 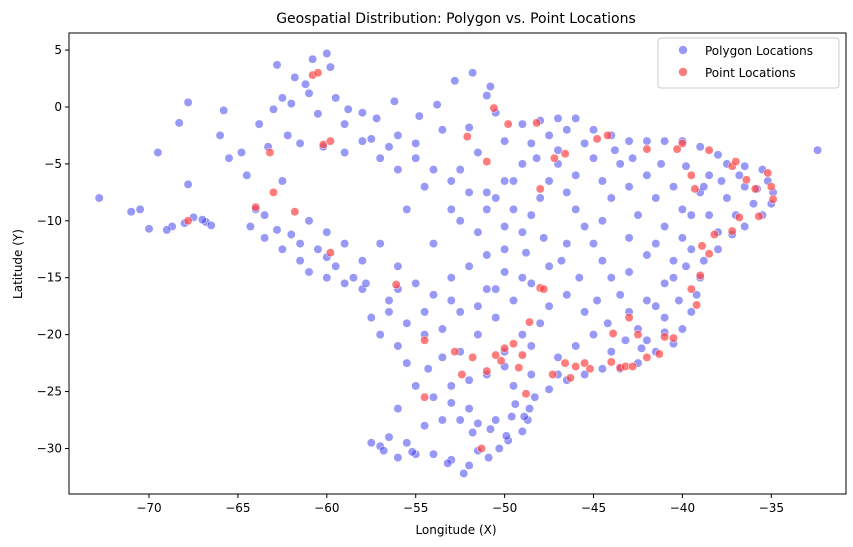 What do you see at coordinates (49, 221) in the screenshot?
I see `y-tick-label: −10` at bounding box center [49, 221].